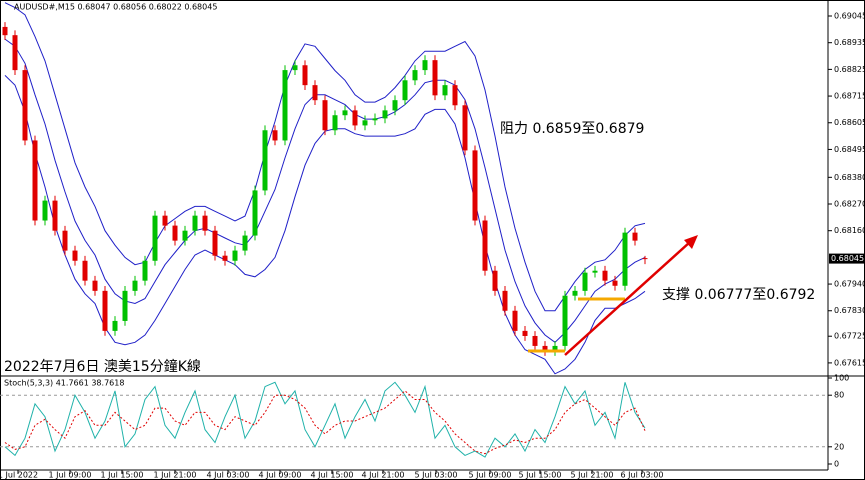 The height and width of the screenshot is (480, 865). Describe the element at coordinates (102, 366) in the screenshot. I see `caption: 2022年7月6日 澳美15分鐘K線` at that location.